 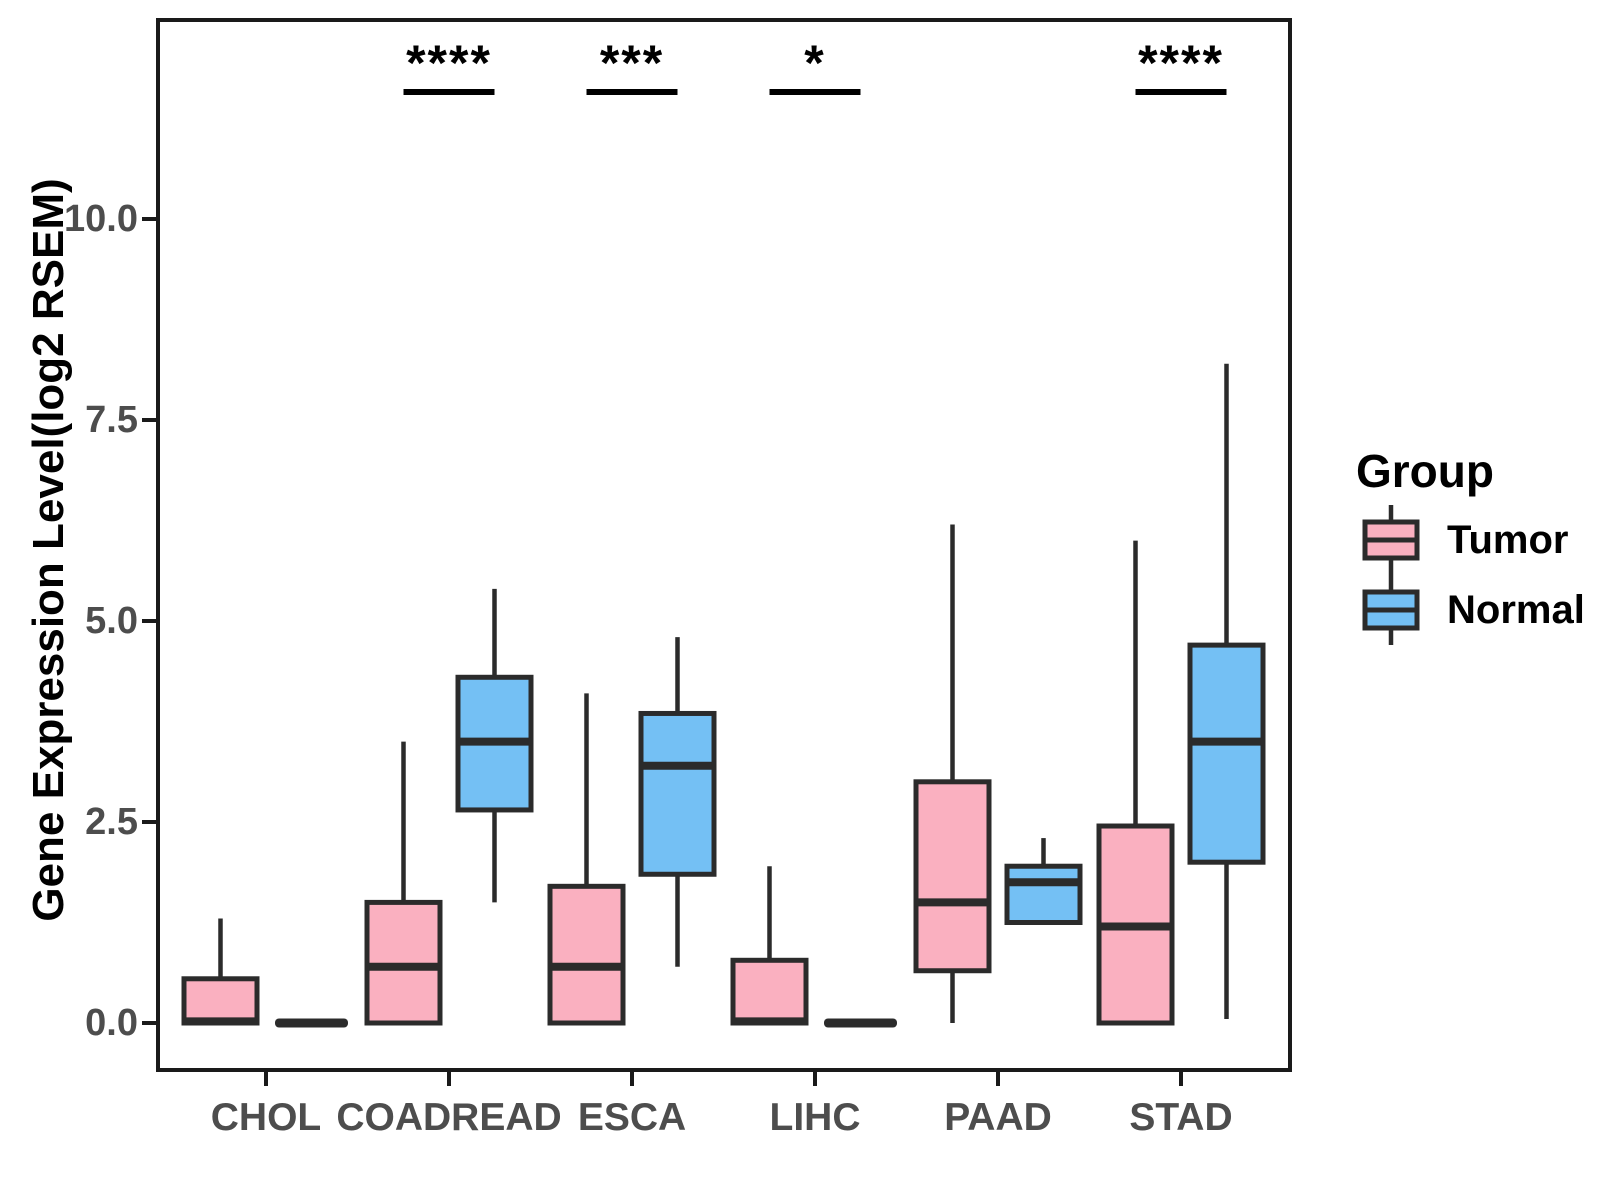 I want to click on box-lihc-tumor, so click(x=769, y=991).